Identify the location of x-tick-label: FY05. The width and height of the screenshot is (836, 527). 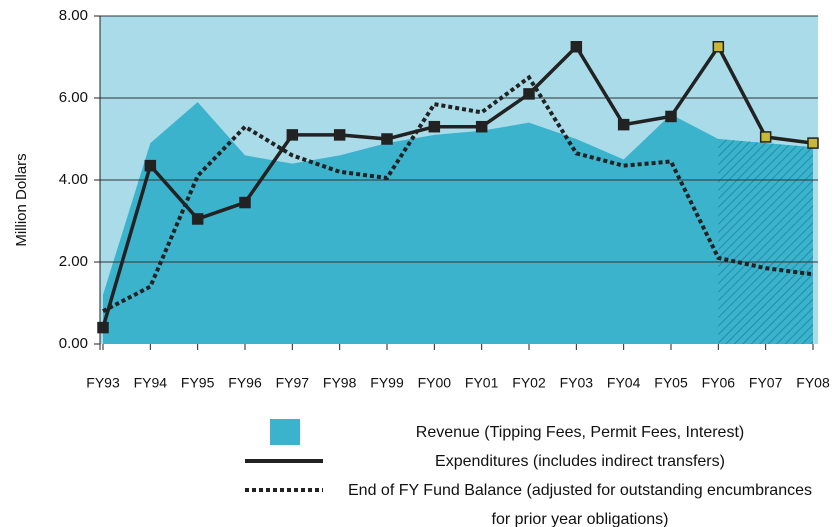
(671, 383).